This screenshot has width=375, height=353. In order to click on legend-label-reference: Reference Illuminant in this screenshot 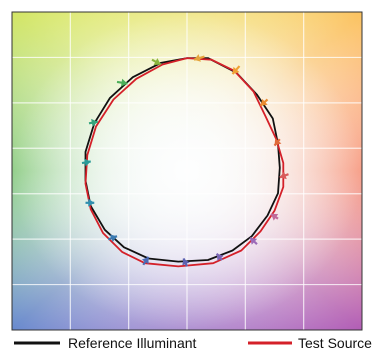, I will do `click(132, 343)`.